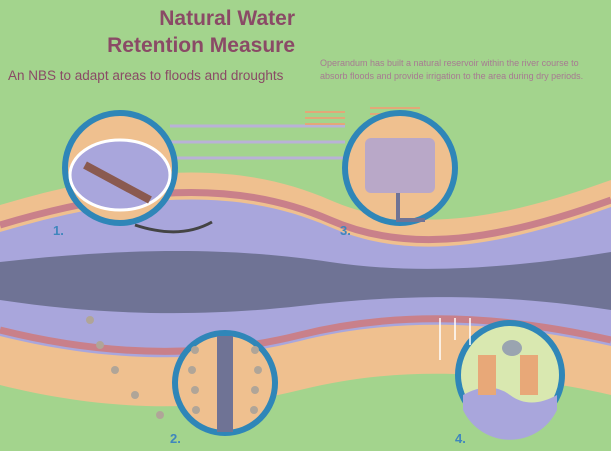  Describe the element at coordinates (173, 227) in the screenshot. I see `hose` at that location.